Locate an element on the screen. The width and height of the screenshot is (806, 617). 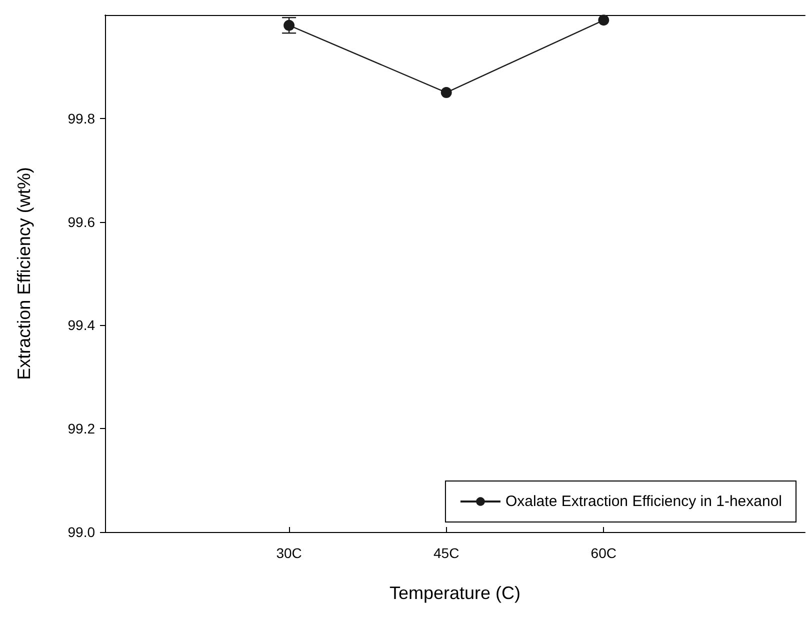
y-axis-title: Extraction Efficiency (wt%) is located at coordinates (24, 273).